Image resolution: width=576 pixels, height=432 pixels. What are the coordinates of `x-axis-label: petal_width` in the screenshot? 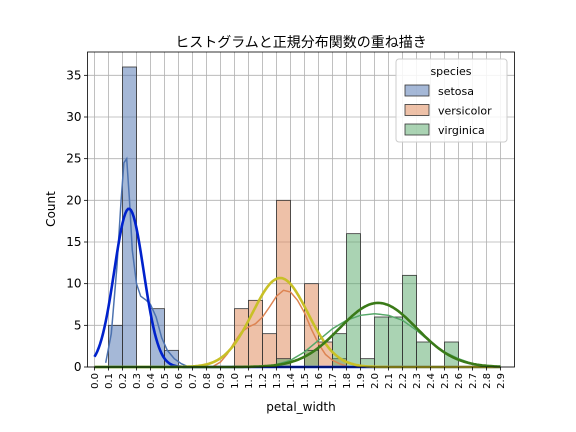 It's located at (300, 407).